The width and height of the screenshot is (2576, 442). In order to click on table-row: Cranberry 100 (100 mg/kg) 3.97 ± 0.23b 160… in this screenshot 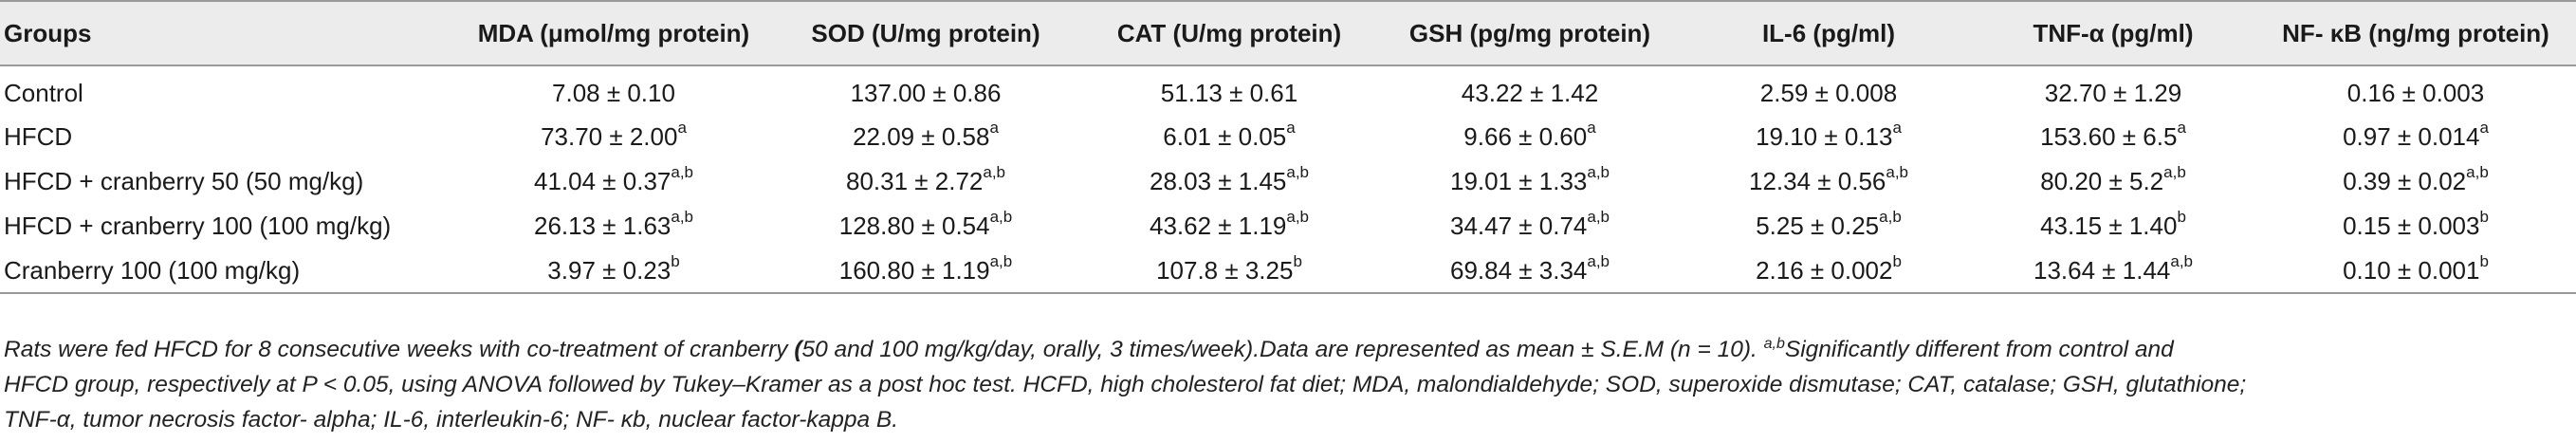, I will do `click(1288, 271)`.